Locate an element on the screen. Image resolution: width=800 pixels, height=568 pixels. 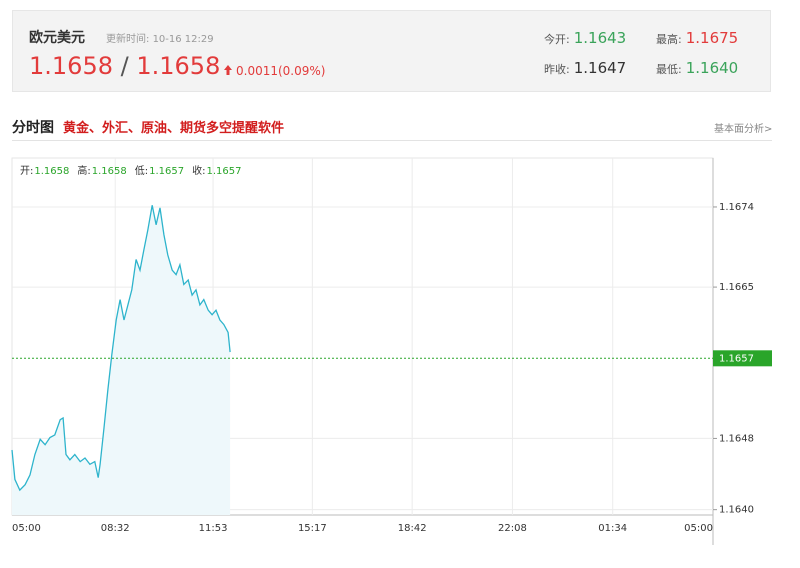
analysis-link: 基本面分析> is located at coordinates (743, 129).